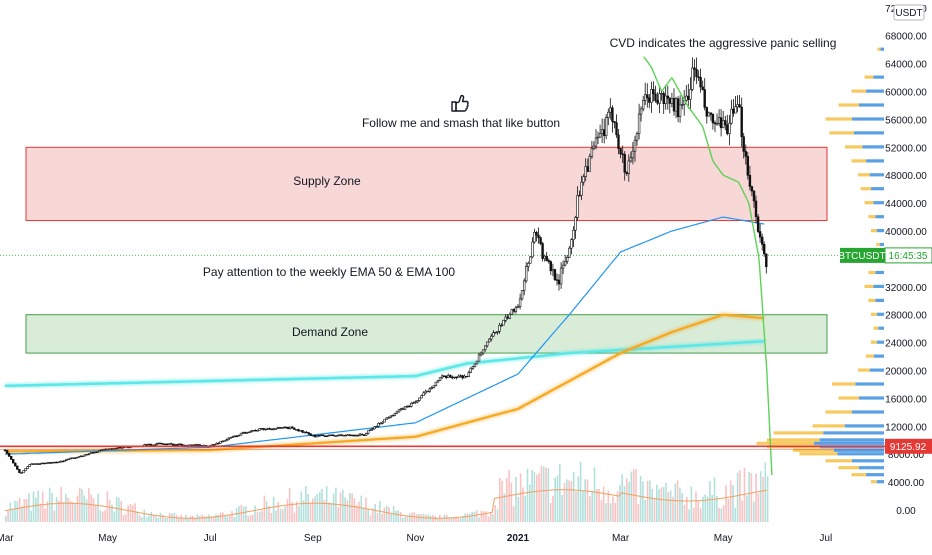 Image resolution: width=932 pixels, height=555 pixels. I want to click on price-axis-tick: 60000.00, so click(906, 93).